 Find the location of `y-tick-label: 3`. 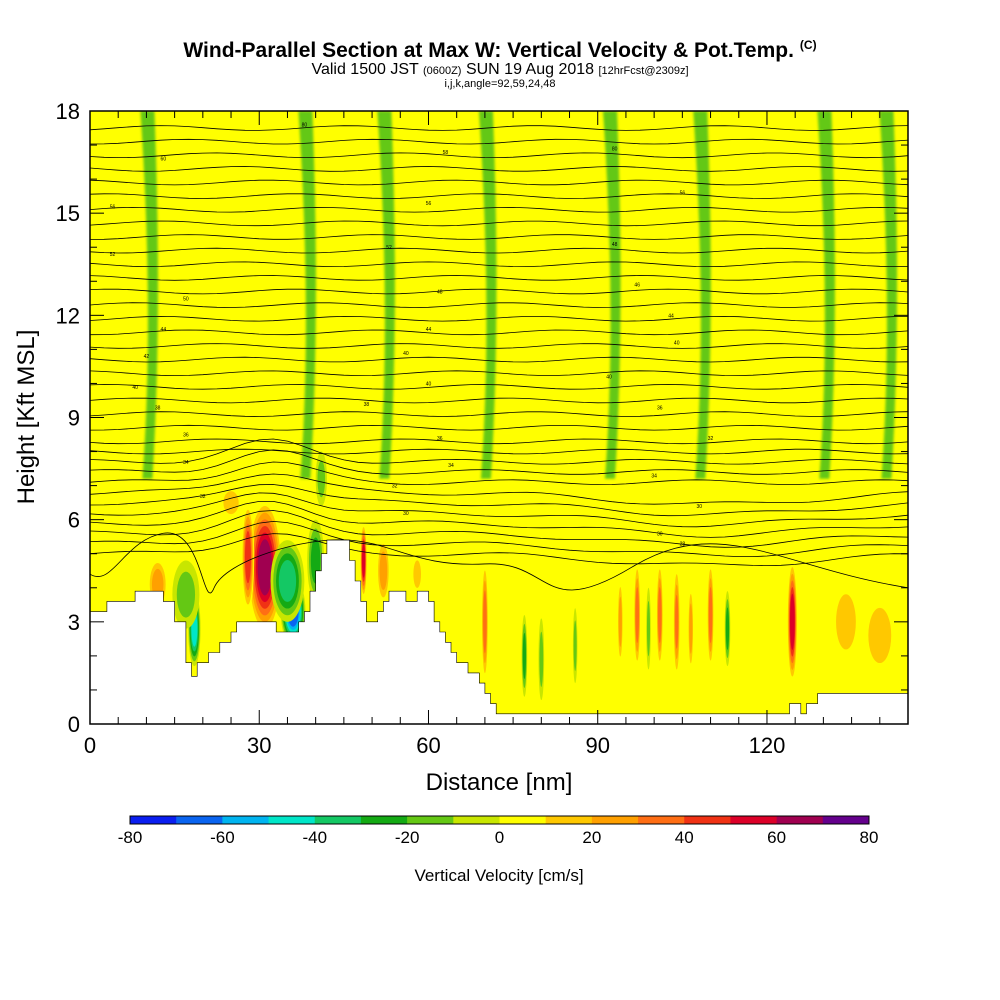

y-tick-label: 3 is located at coordinates (74, 622).